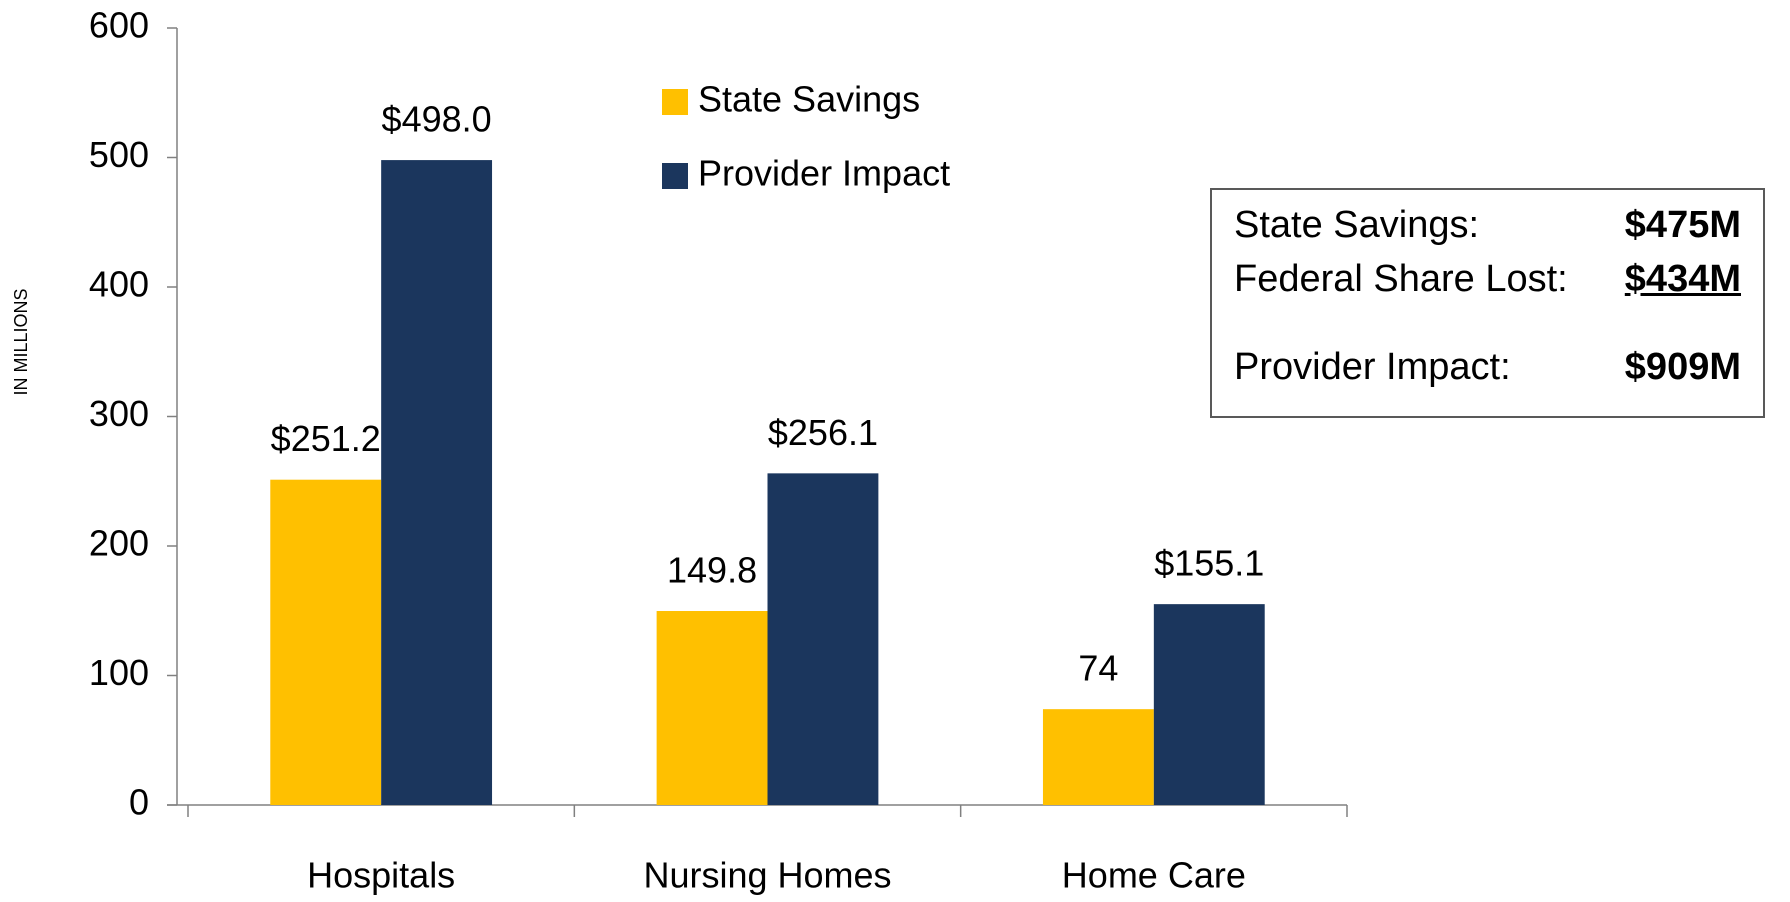  What do you see at coordinates (1098, 668) in the screenshot?
I see `value-label: 74` at bounding box center [1098, 668].